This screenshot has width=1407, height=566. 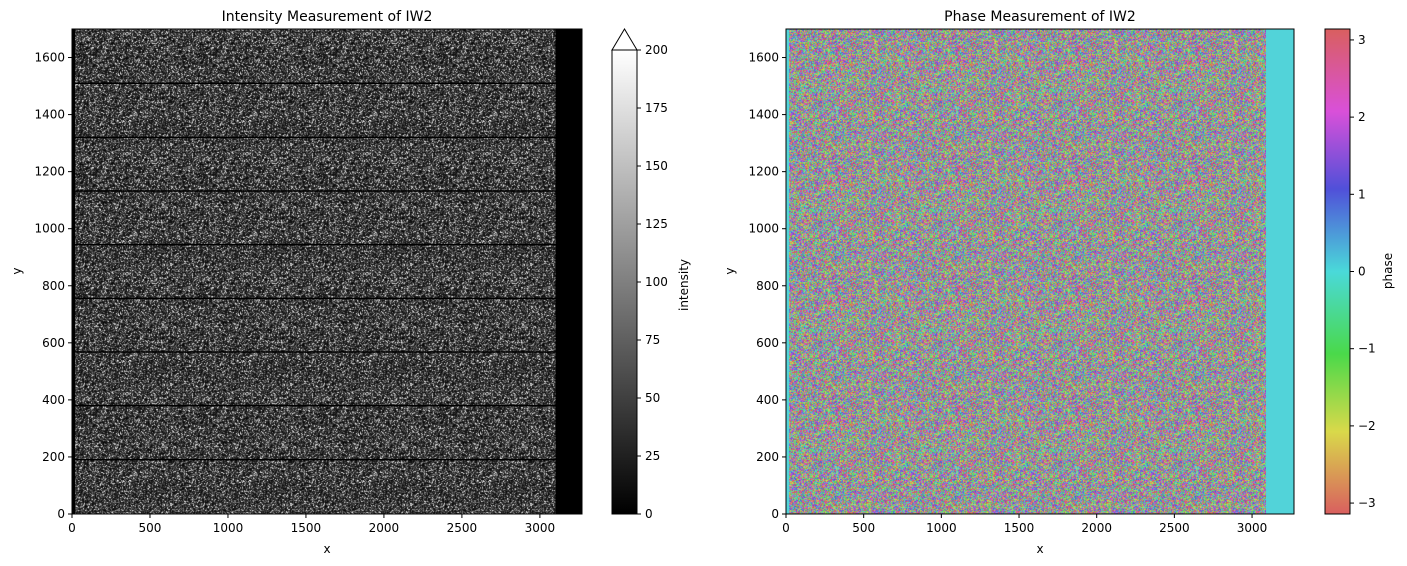 What do you see at coordinates (656, 50) in the screenshot?
I see `colorbar-tick-label: 200` at bounding box center [656, 50].